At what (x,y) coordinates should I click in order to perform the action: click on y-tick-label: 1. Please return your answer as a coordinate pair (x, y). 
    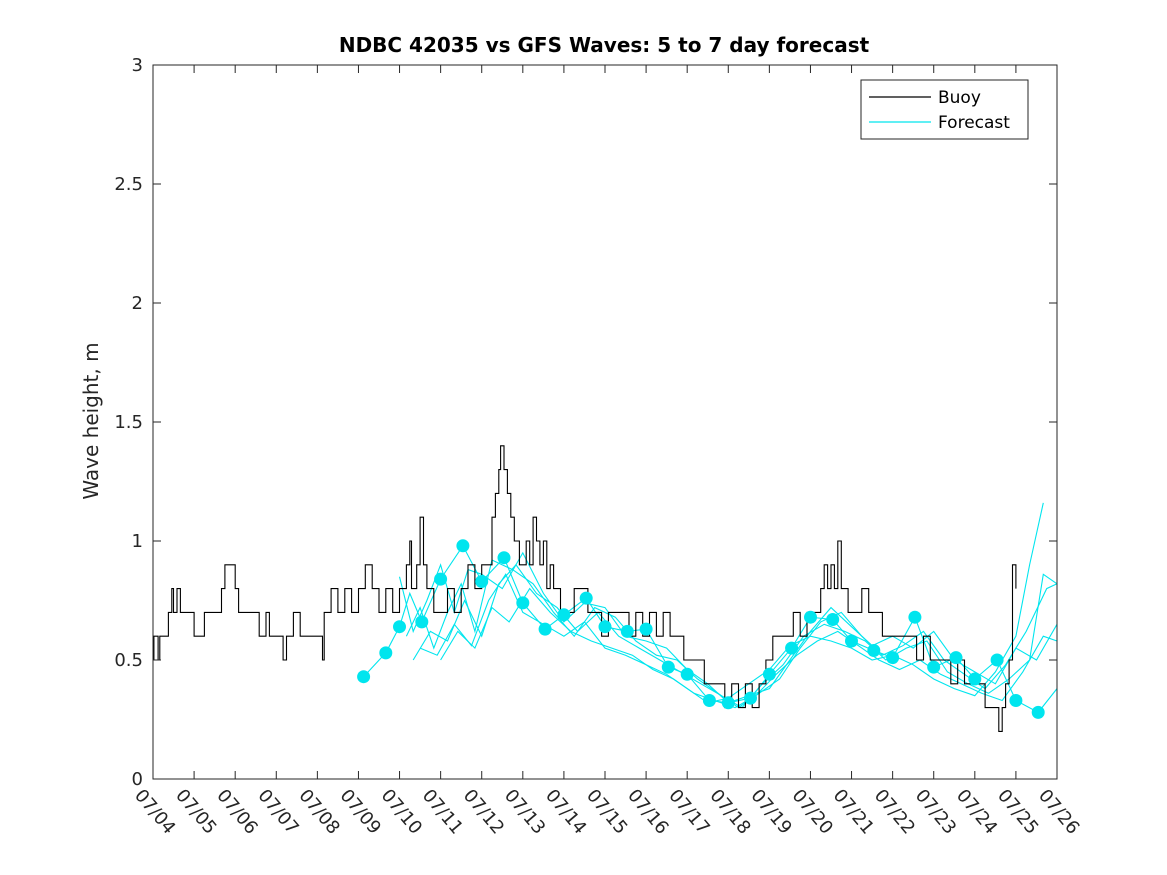
    Looking at the image, I should click on (137, 541).